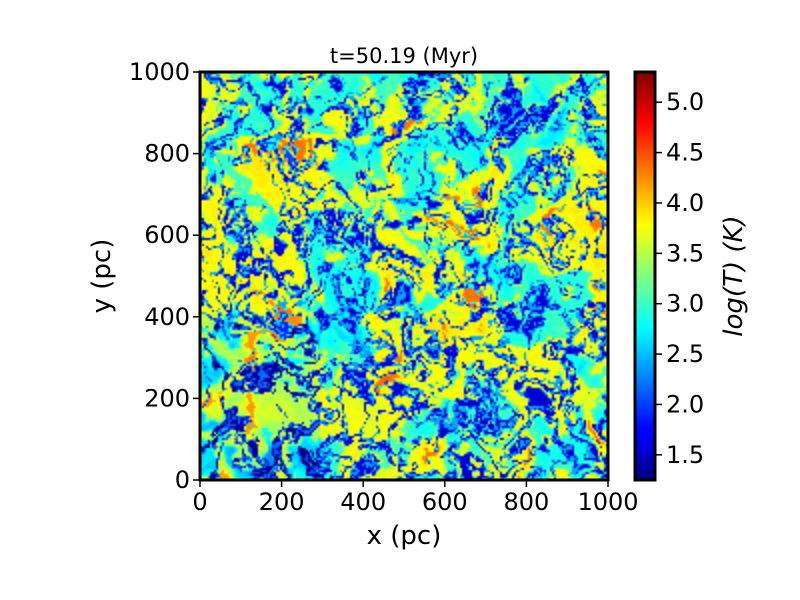  What do you see at coordinates (404, 536) in the screenshot?
I see `x-axis-label: x (pc)` at bounding box center [404, 536].